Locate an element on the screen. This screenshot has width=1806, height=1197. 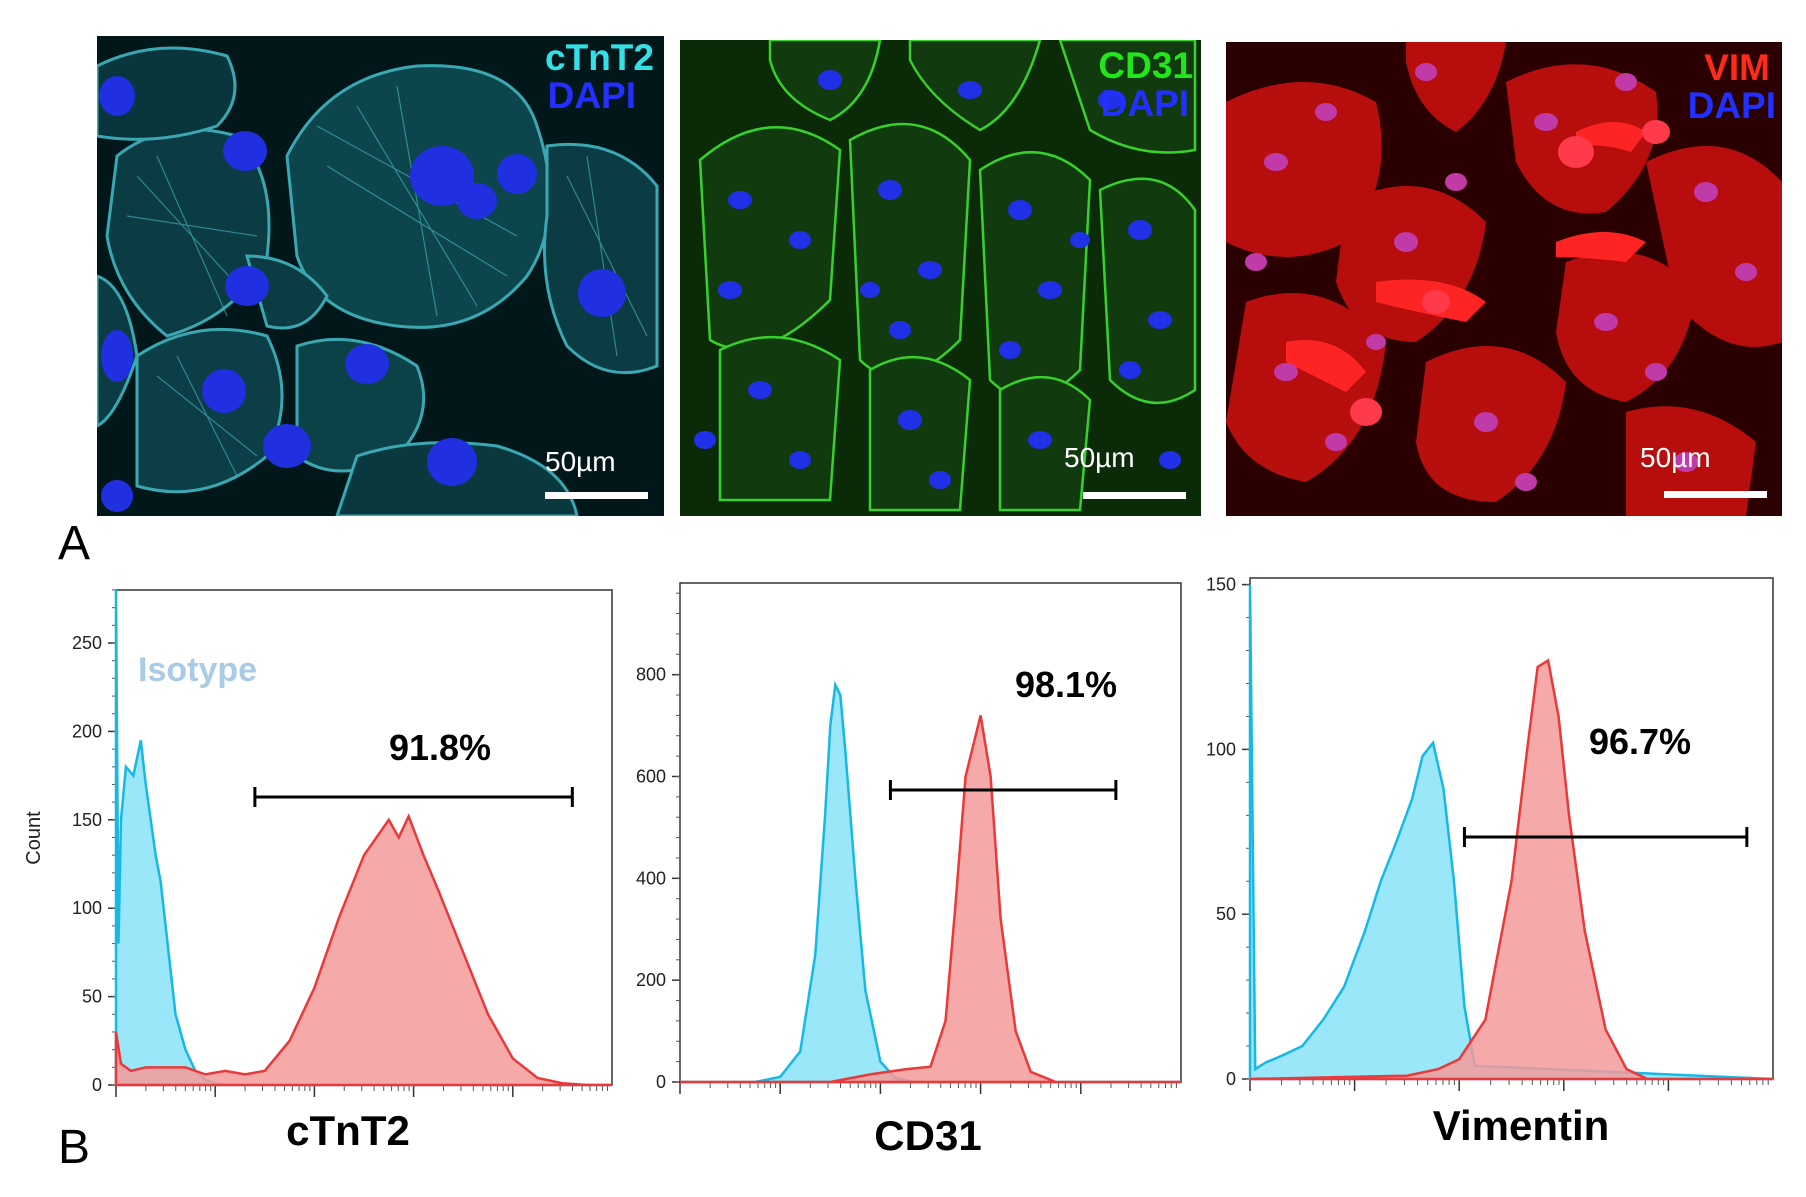
micrograph-vim-image is located at coordinates (1504, 279).